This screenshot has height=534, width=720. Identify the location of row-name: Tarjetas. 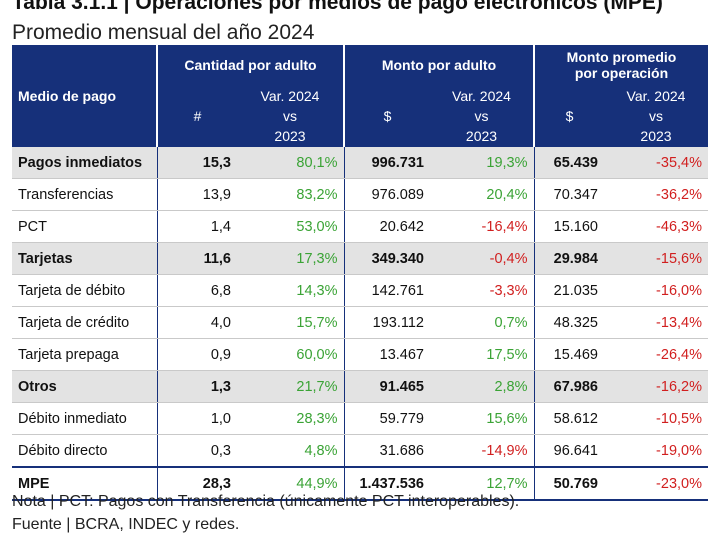
(84, 258).